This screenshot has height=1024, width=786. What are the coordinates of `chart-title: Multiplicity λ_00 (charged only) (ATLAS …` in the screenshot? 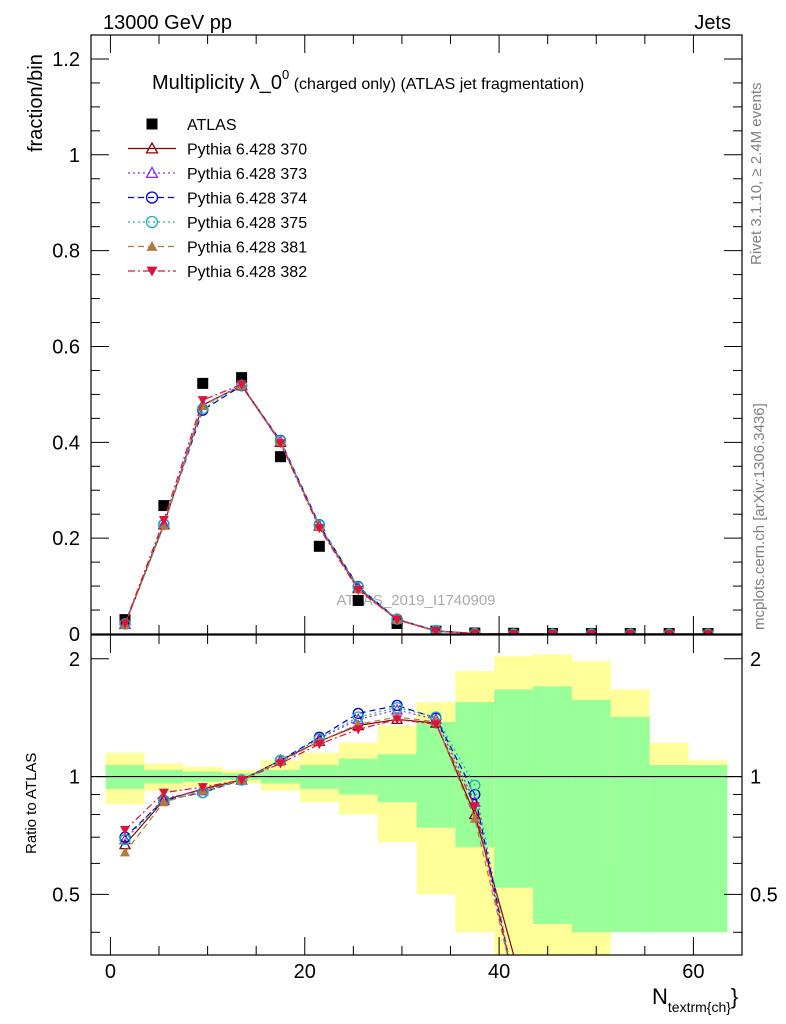 It's located at (368, 80).